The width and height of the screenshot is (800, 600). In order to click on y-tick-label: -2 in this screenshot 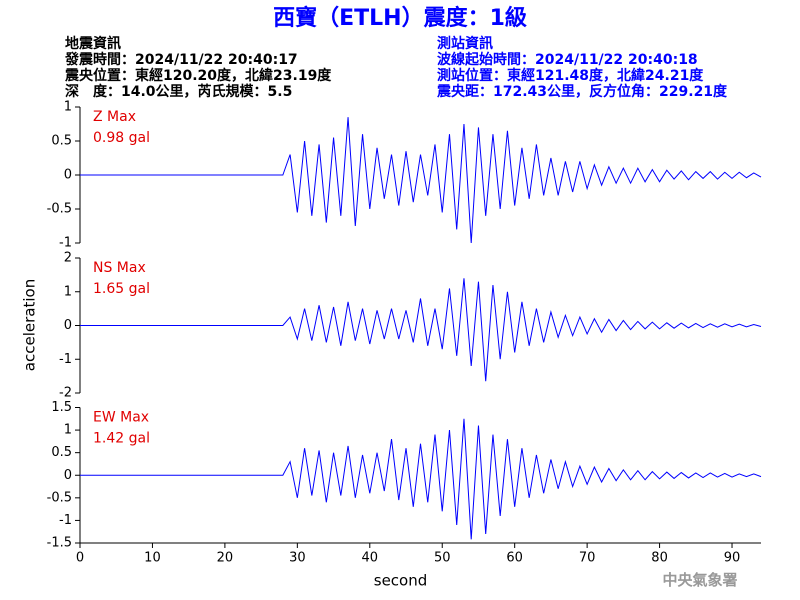, I will do `click(65, 393)`.